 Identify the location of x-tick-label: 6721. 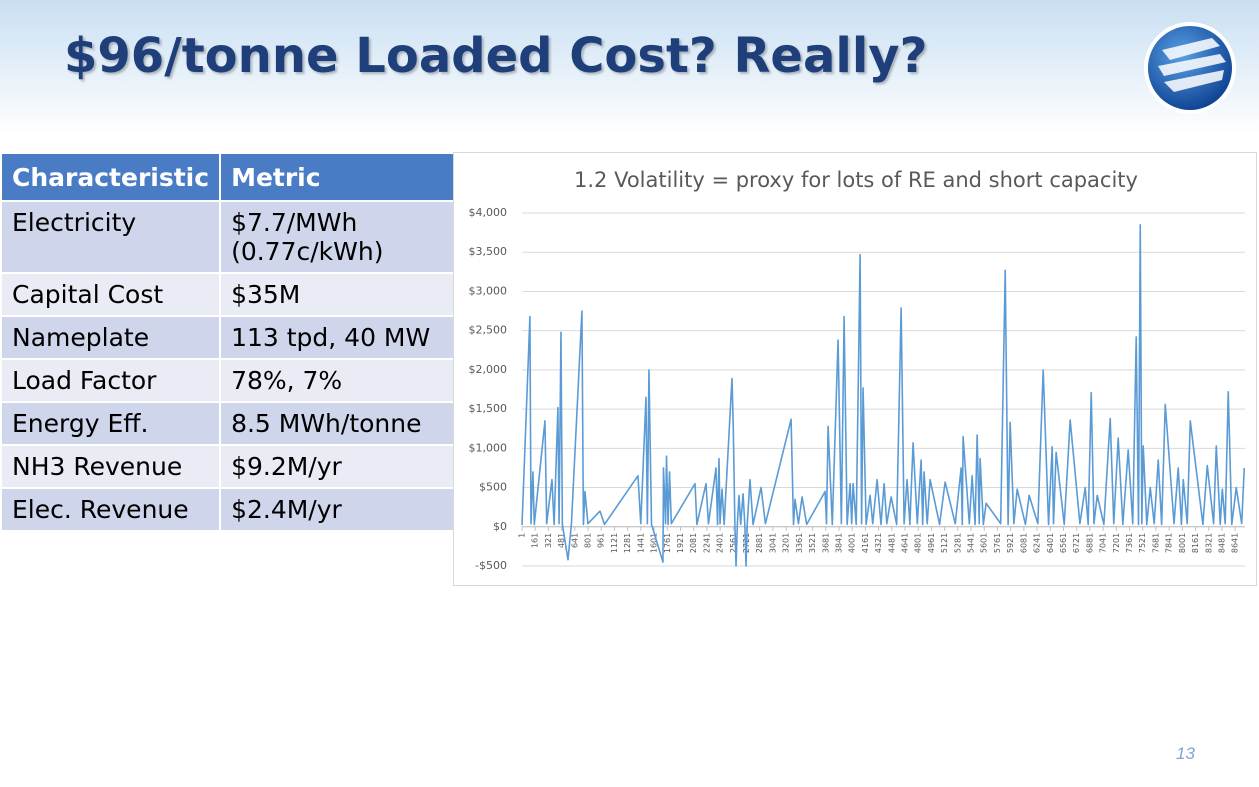
(1076, 543).